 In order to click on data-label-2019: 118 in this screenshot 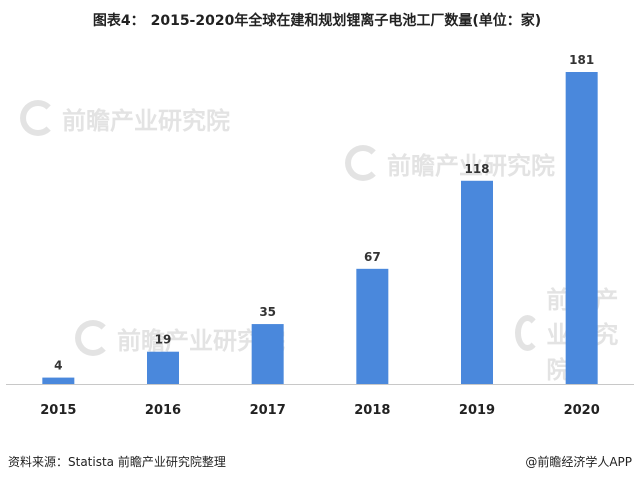, I will do `click(476, 169)`.